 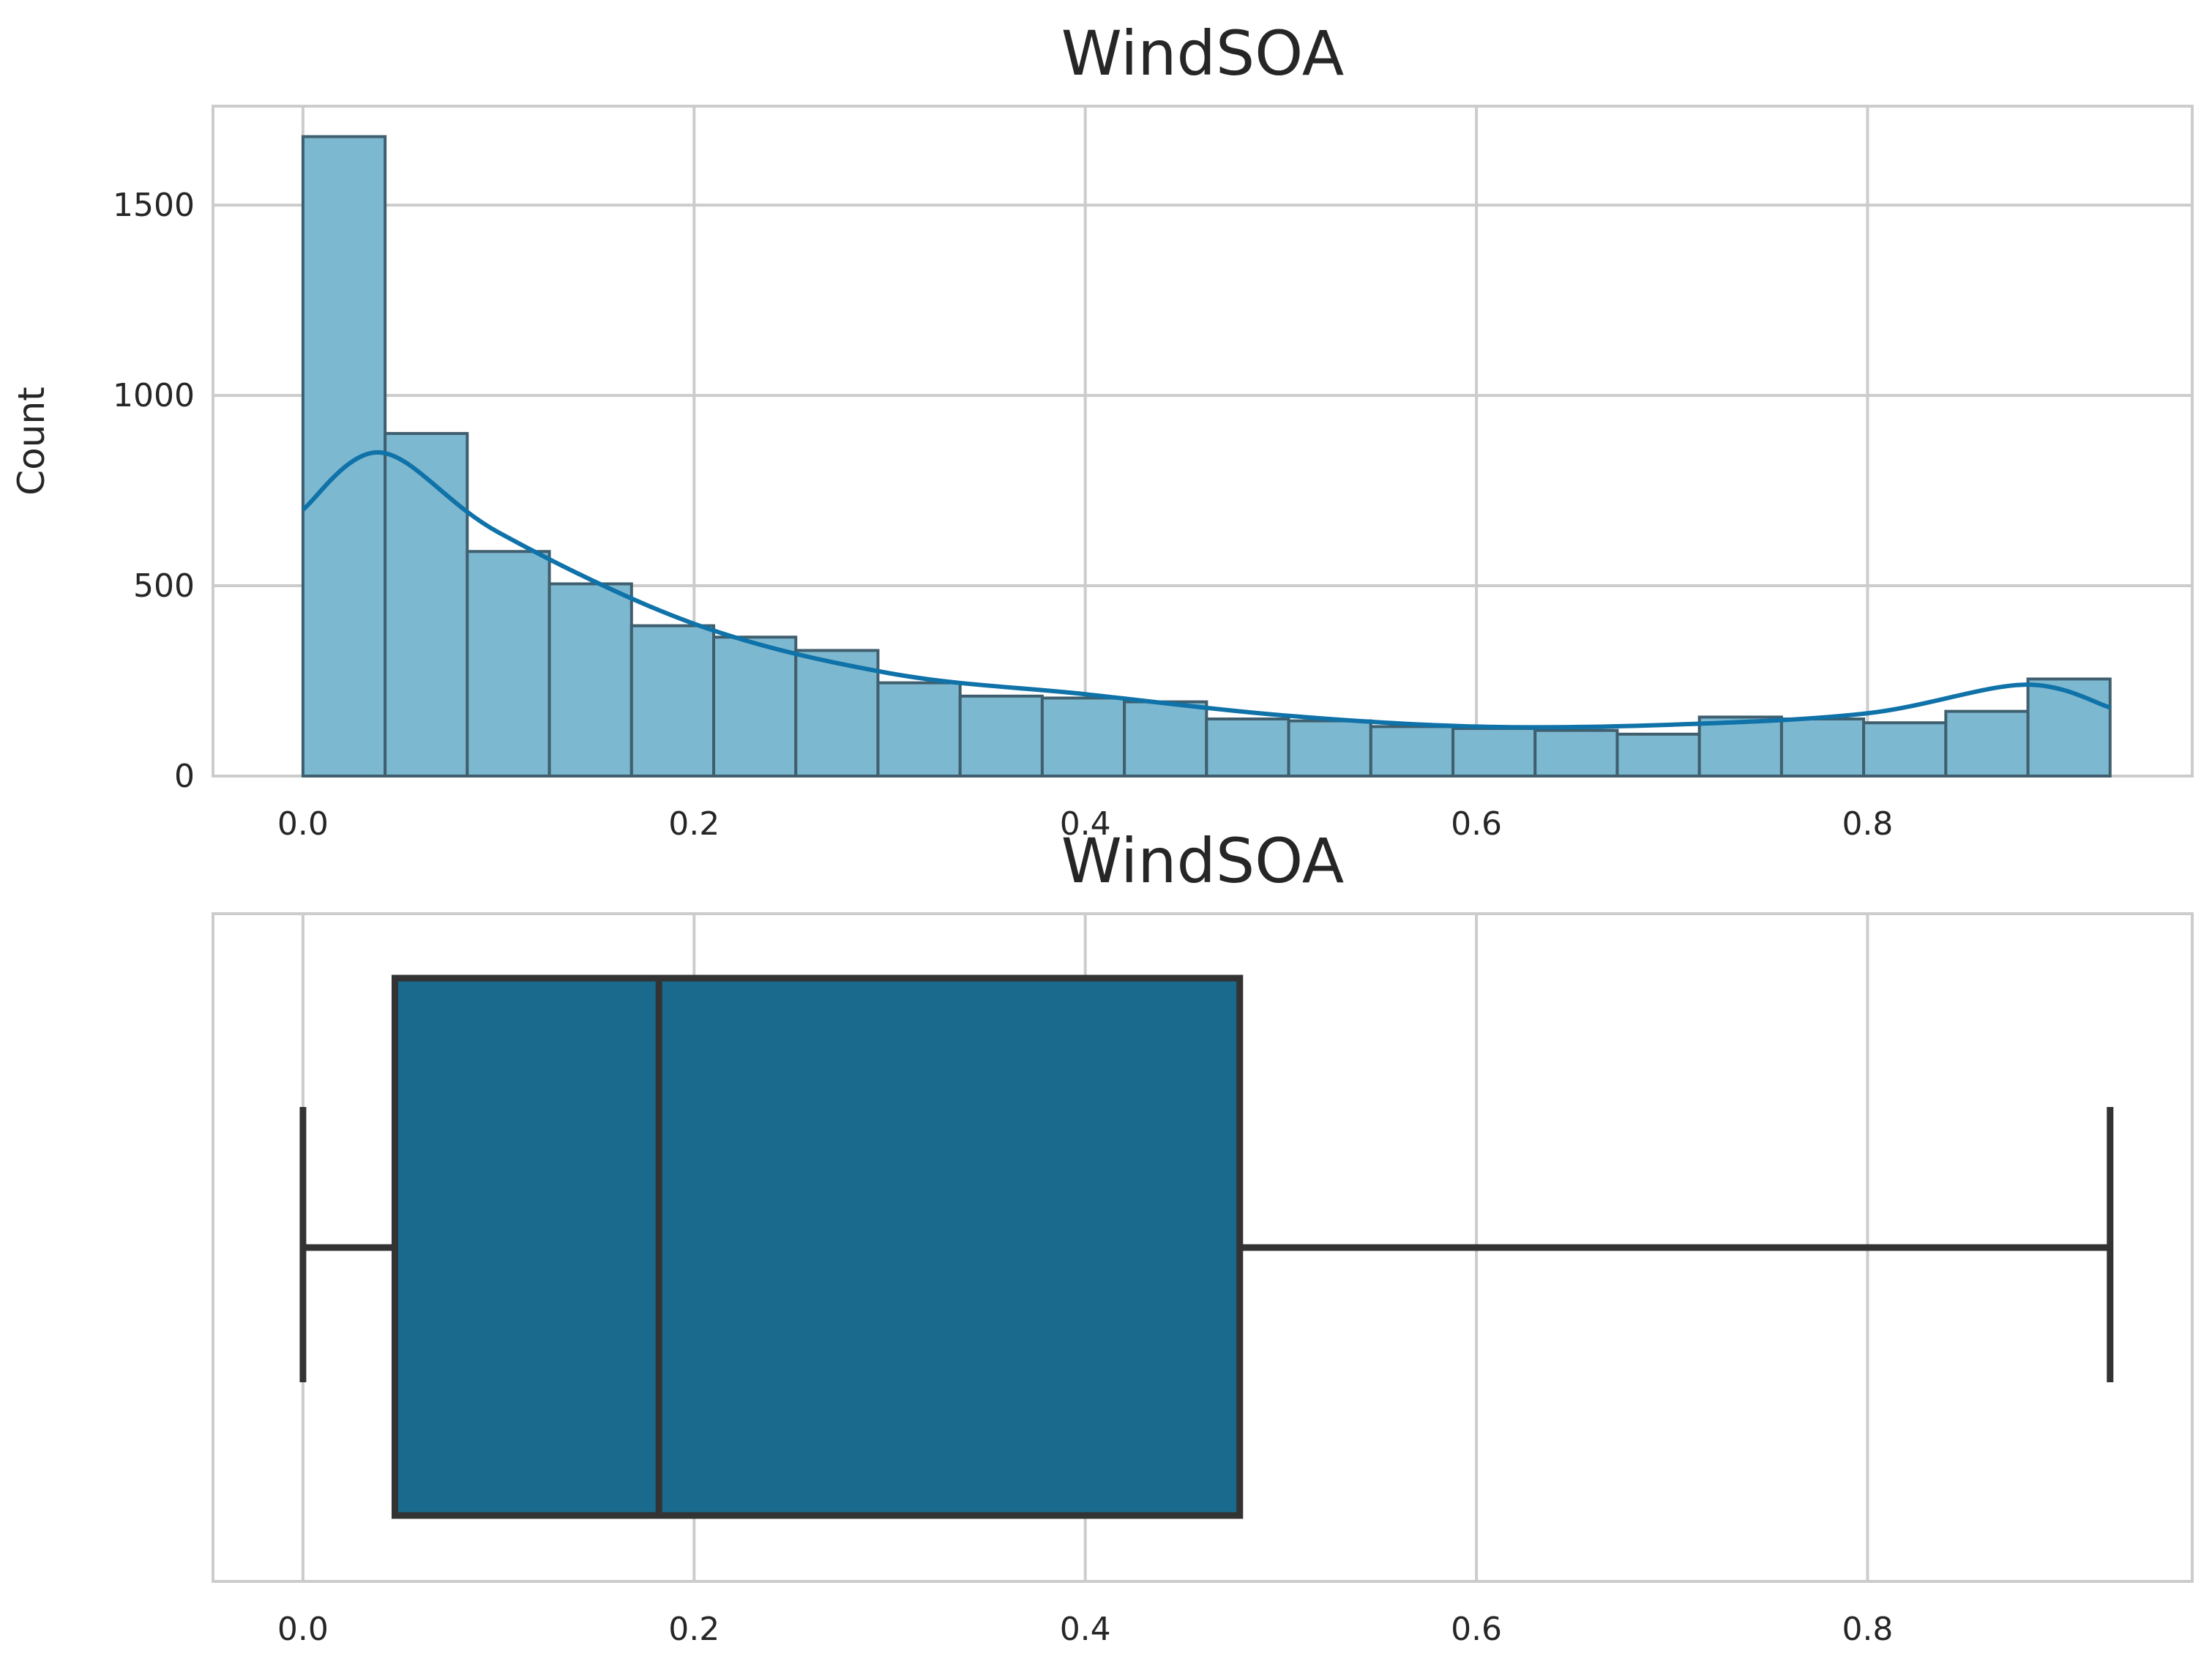 I want to click on kde-curve, so click(x=1206, y=590).